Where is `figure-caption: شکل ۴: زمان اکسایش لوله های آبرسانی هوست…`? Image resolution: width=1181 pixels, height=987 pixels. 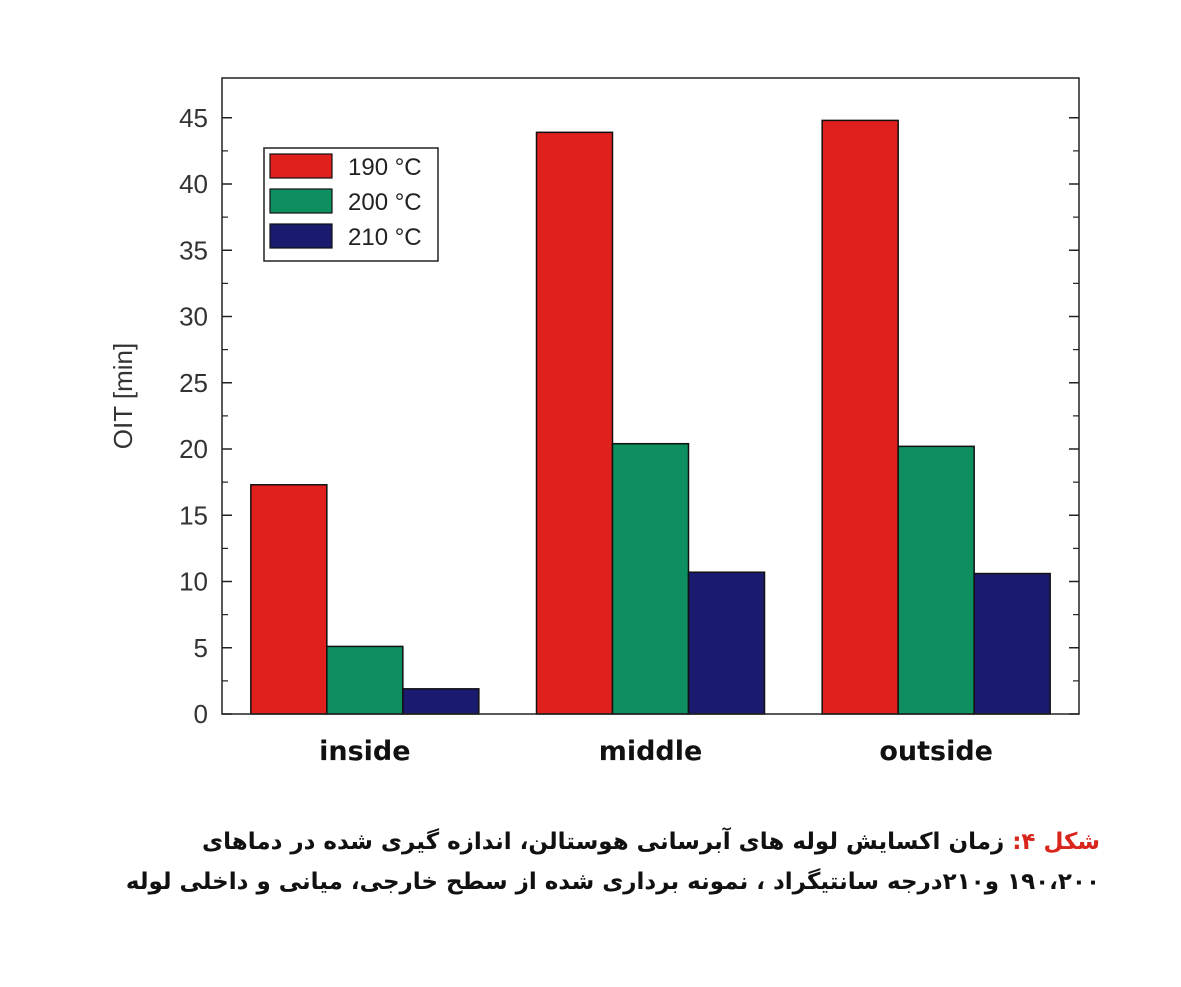 figure-caption: شکل ۴: زمان اکسایش لوله های آبرسانی هوست… is located at coordinates (570, 862).